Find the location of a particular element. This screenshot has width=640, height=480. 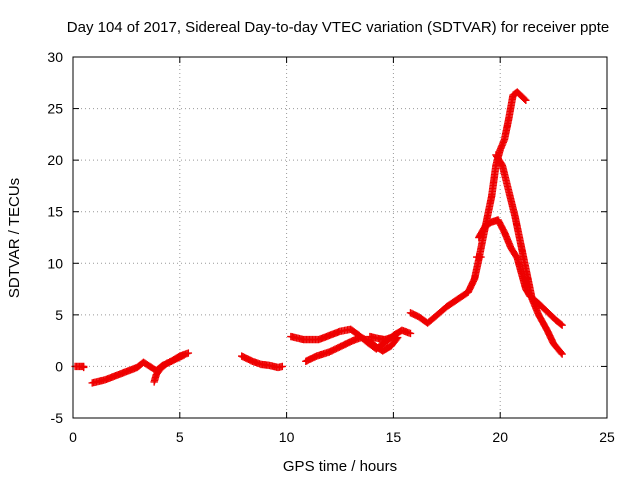

series-b is located at coordinates (140, 368).